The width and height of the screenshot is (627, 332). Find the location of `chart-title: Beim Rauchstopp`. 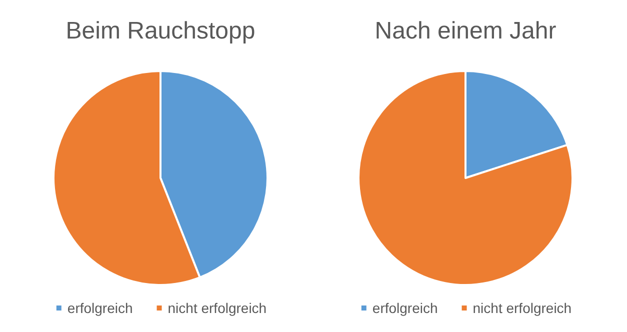

chart-title: Beim Rauchstopp is located at coordinates (161, 31).